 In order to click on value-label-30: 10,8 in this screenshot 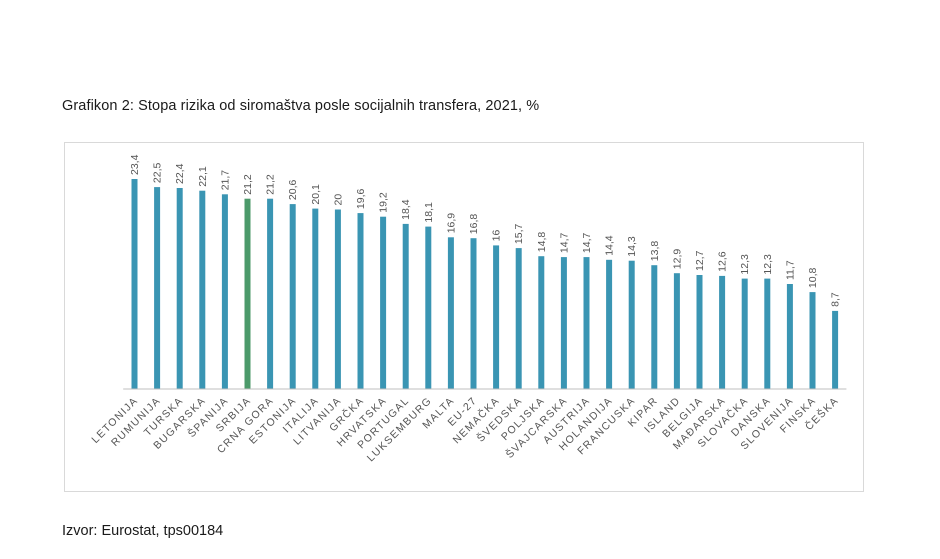, I will do `click(813, 278)`.